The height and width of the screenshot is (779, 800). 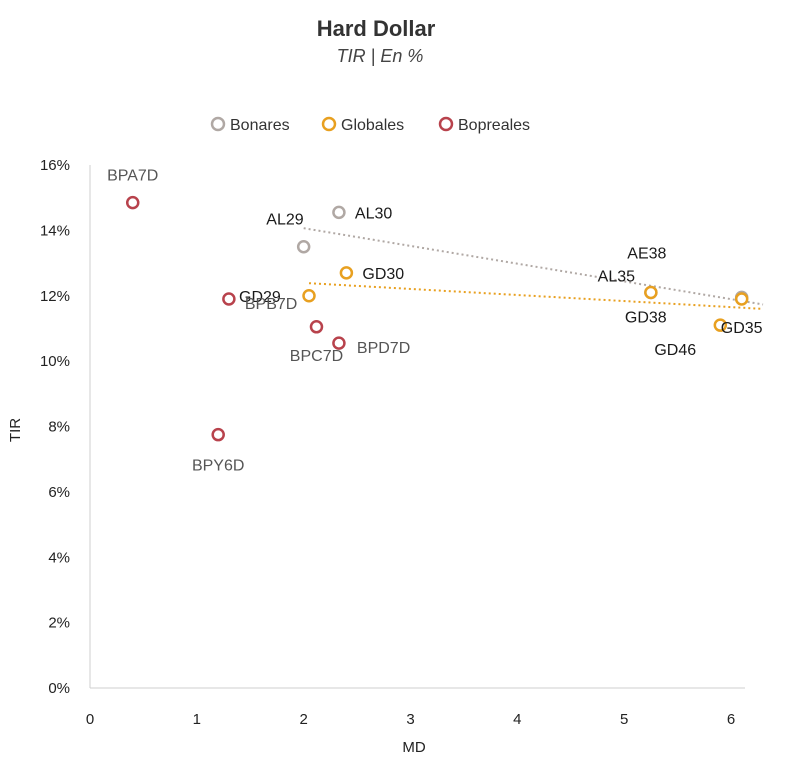 I want to click on point-bpa7d, so click(x=132, y=202).